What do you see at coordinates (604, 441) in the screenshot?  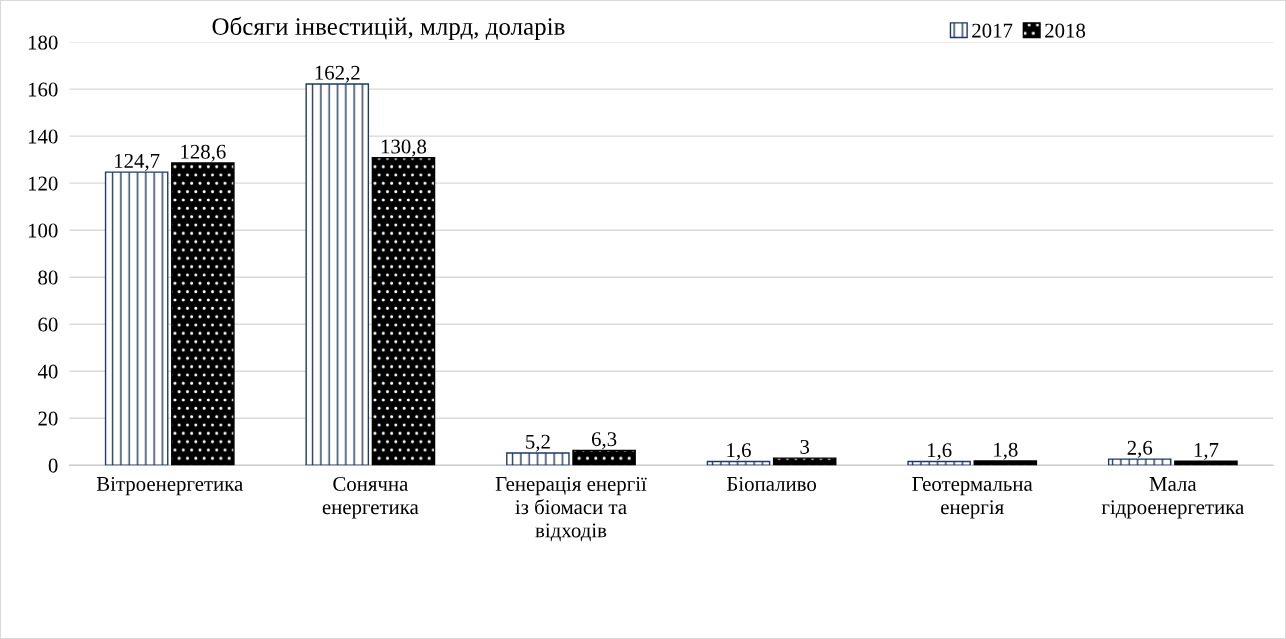 I see `data-label: 6,3` at bounding box center [604, 441].